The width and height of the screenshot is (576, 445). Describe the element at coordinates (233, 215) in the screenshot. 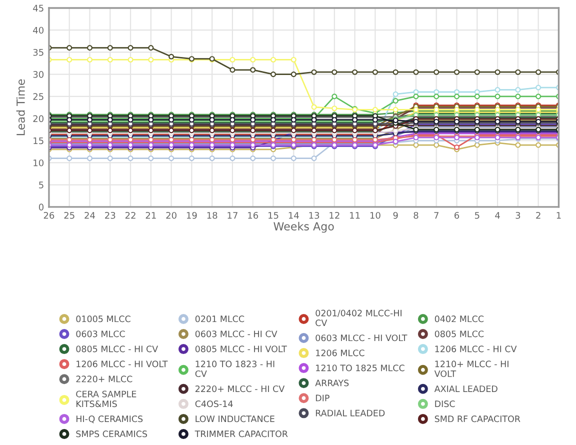

I see `x-tick-label: 17` at that location.